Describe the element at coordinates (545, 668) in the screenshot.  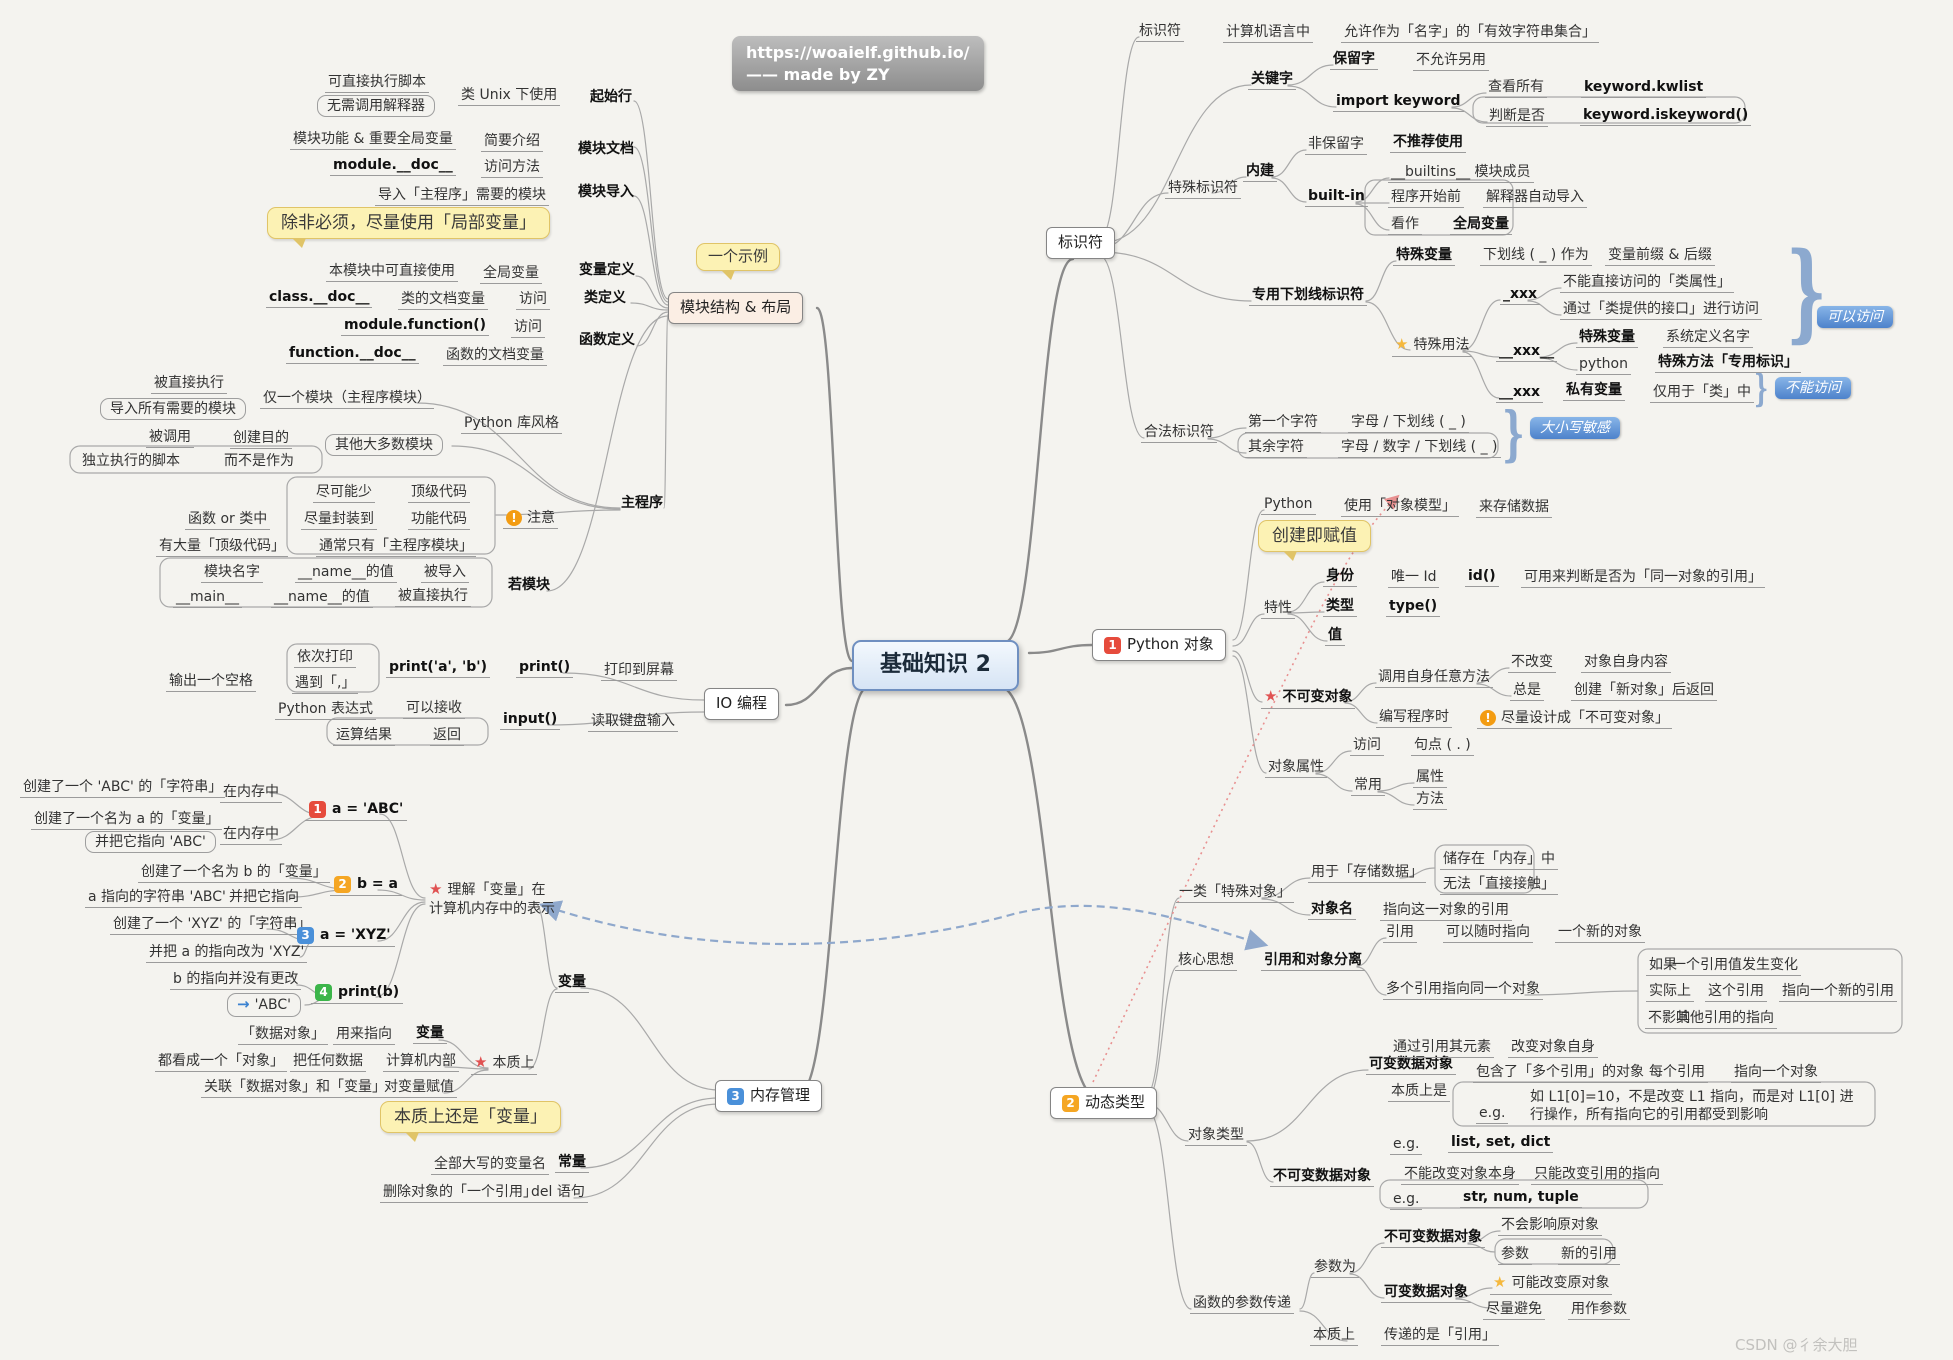
I see `node-print: print()` at that location.